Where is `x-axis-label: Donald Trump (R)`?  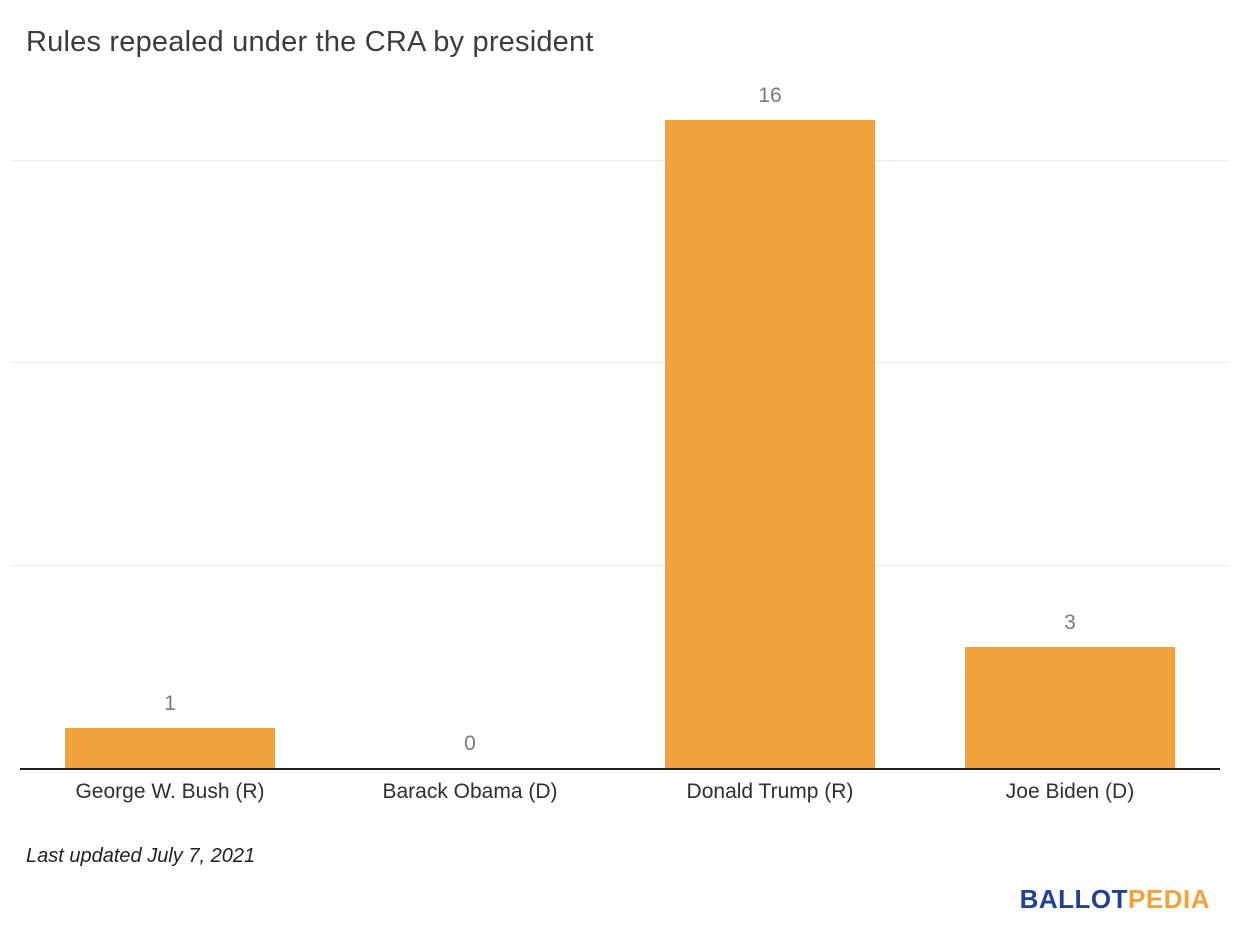
x-axis-label: Donald Trump (R) is located at coordinates (770, 791).